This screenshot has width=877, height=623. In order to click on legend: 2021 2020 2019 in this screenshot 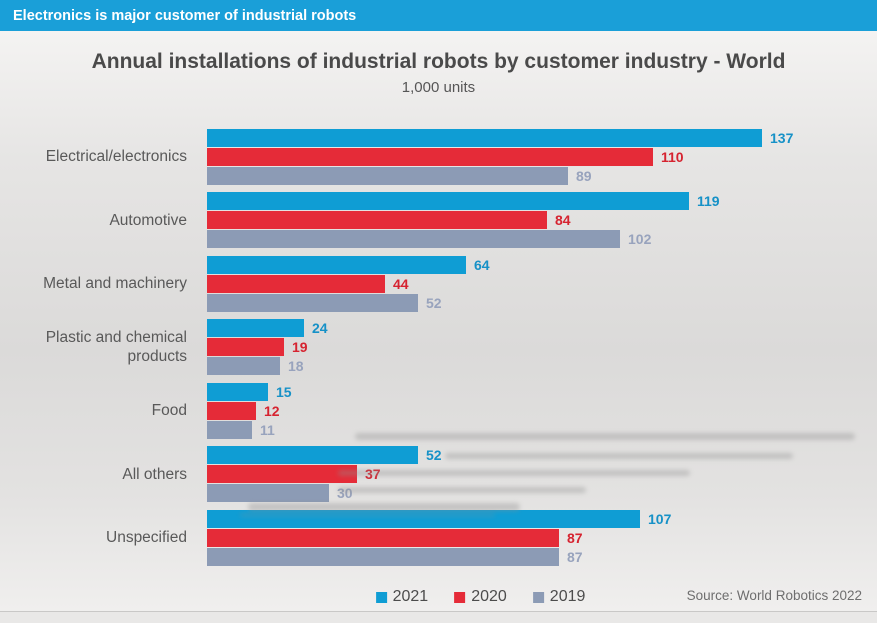, I will do `click(480, 597)`.